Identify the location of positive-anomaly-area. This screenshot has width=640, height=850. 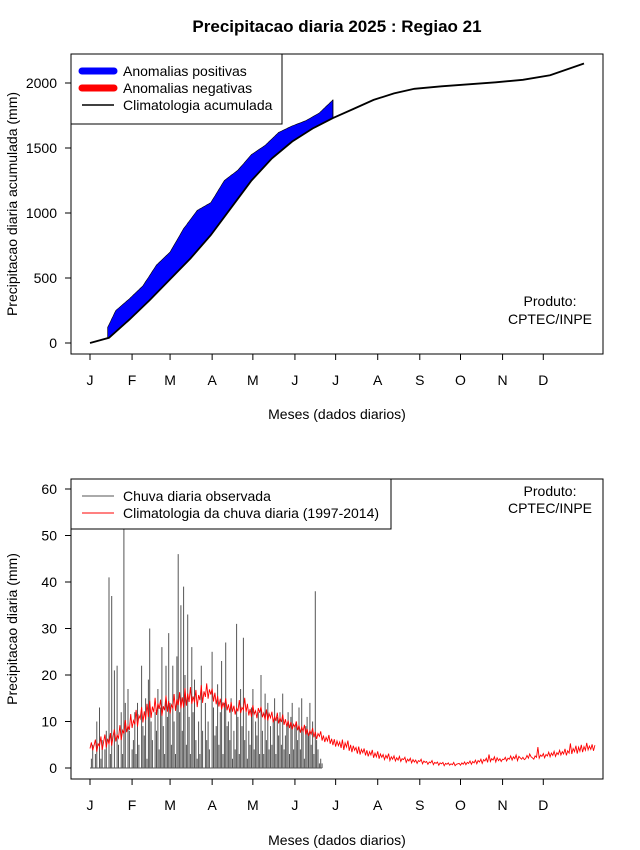
(220, 219).